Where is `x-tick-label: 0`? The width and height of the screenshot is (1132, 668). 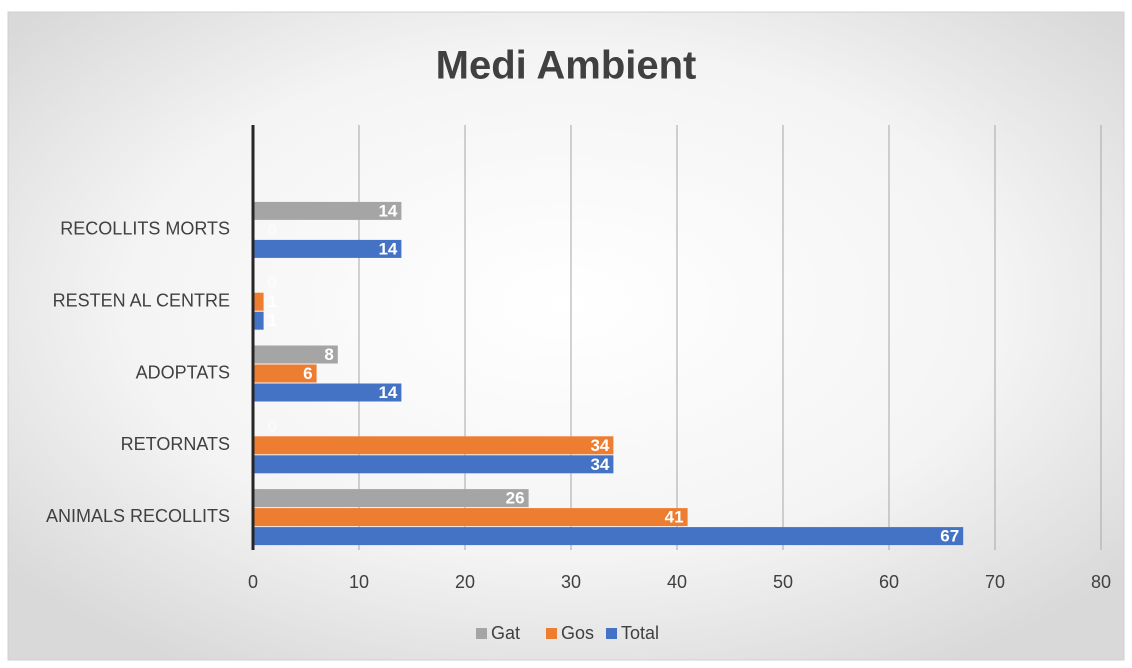
x-tick-label: 0 is located at coordinates (253, 582).